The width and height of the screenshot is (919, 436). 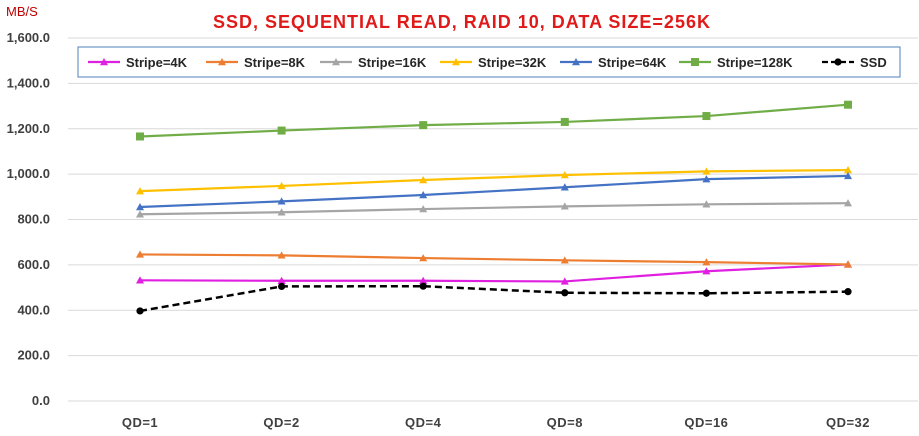 I want to click on x-tick-label: QD=8, so click(x=565, y=422).